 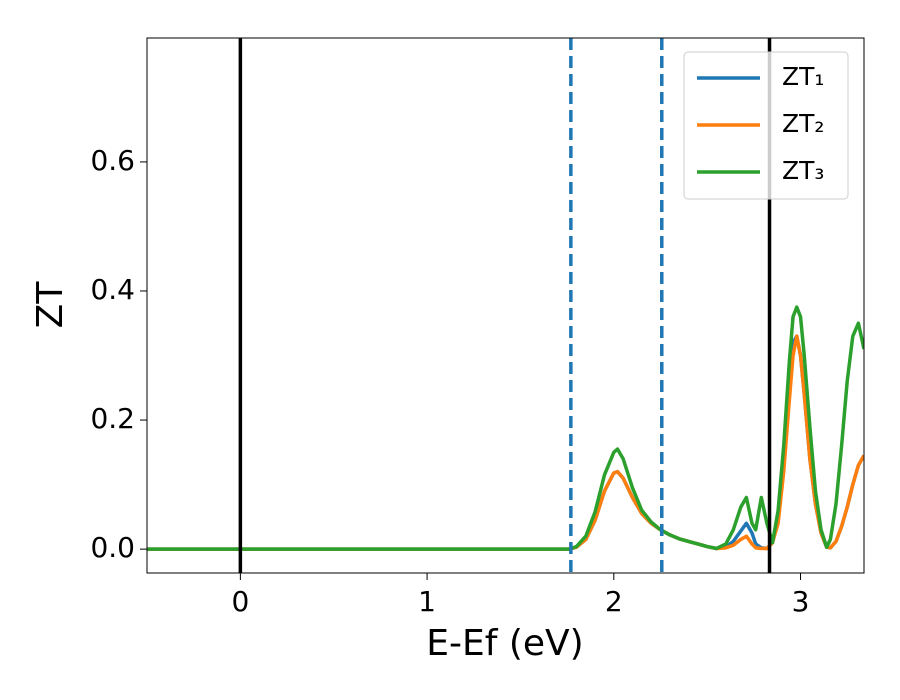 What do you see at coordinates (504, 643) in the screenshot?
I see `x-axis-label: E-Ef (eV)` at bounding box center [504, 643].